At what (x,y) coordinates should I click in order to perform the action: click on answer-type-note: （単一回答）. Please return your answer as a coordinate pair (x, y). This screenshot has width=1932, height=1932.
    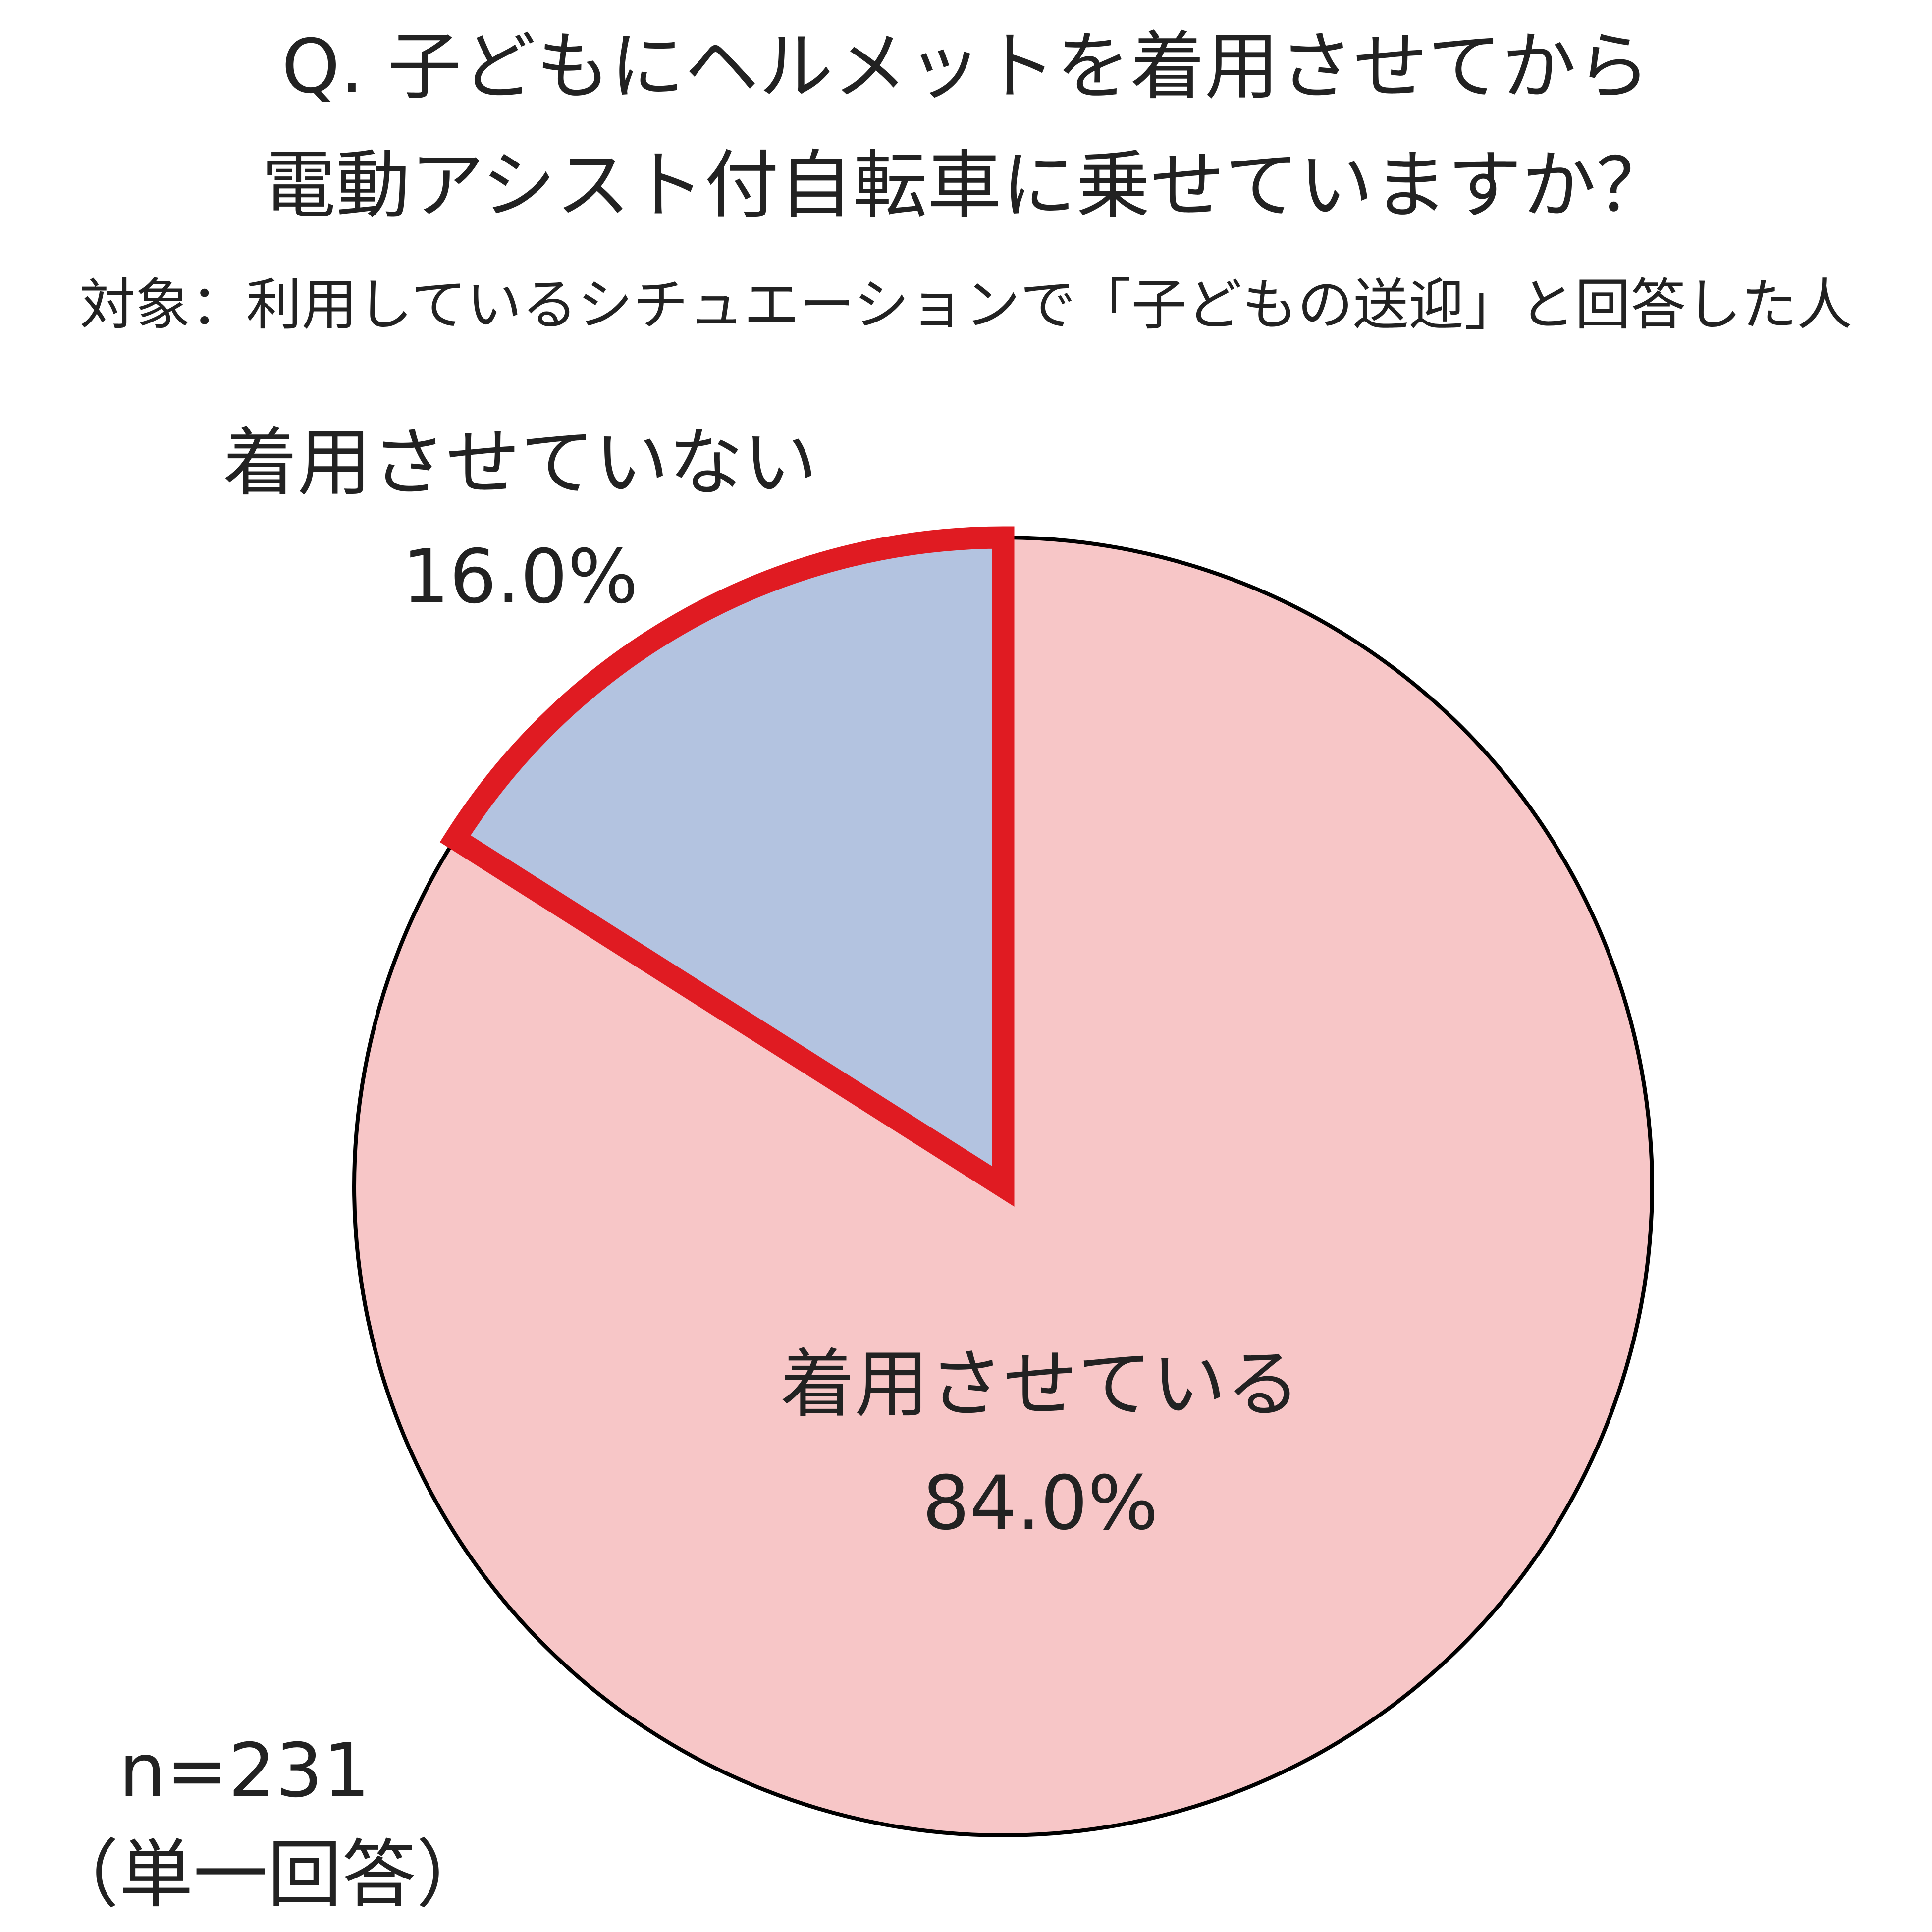
    Looking at the image, I should click on (268, 1875).